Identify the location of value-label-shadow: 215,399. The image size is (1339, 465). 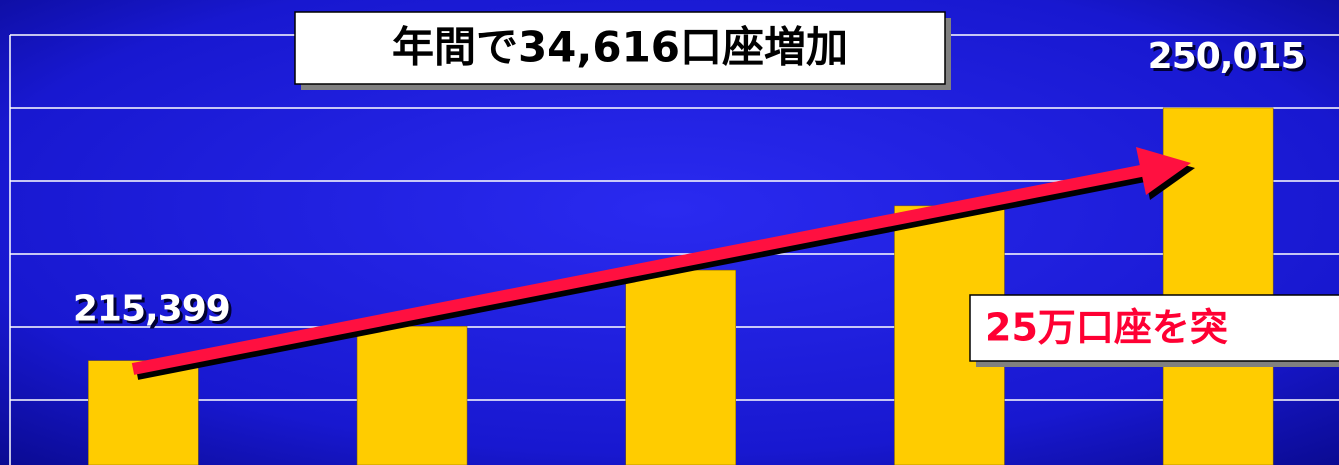
(154, 312).